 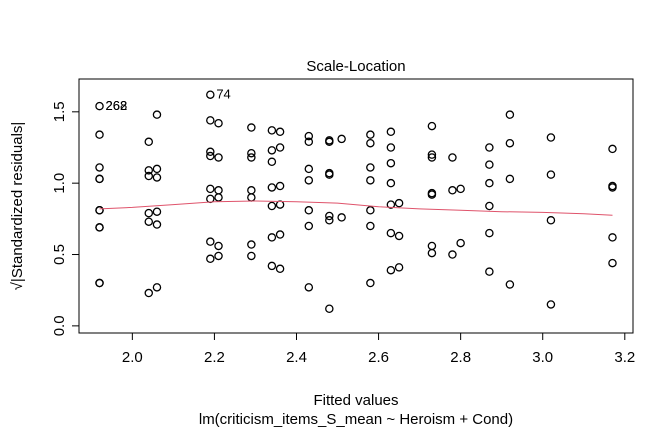 I want to click on x-axis-label: Fitted values, so click(x=355, y=400).